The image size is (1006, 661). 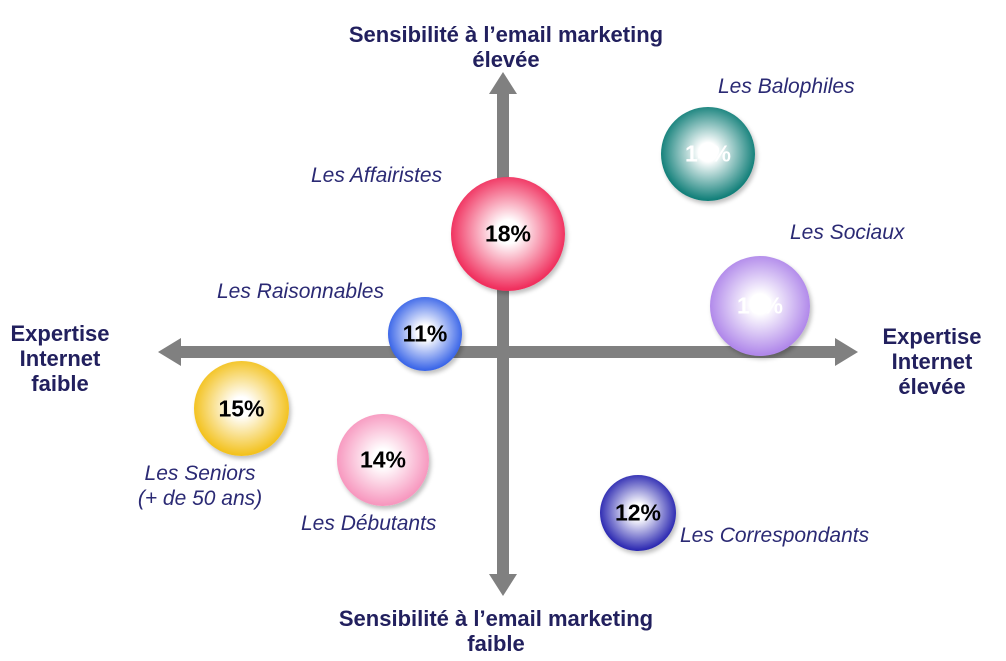 What do you see at coordinates (847, 232) in the screenshot?
I see `segment-name-sociaux: Les Sociaux` at bounding box center [847, 232].